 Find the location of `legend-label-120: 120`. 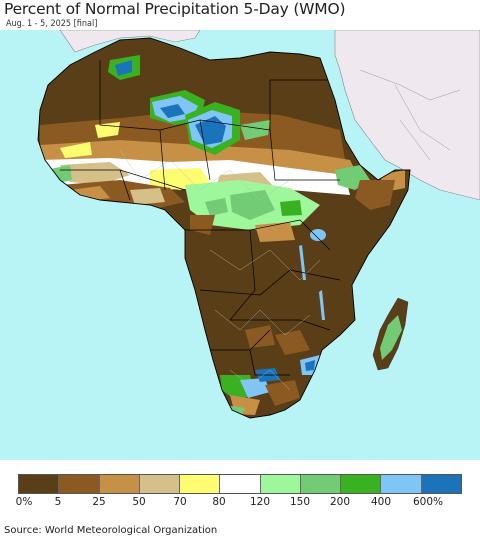

legend-label-120: 120 is located at coordinates (260, 502).